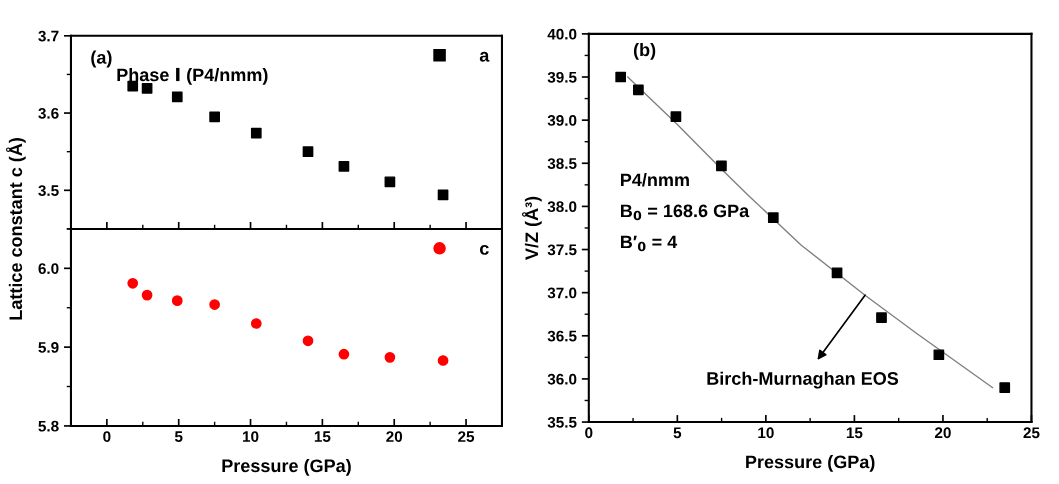 The image size is (1059, 484). What do you see at coordinates (562, 34) in the screenshot?
I see `y-tick-label: 40.0` at bounding box center [562, 34].